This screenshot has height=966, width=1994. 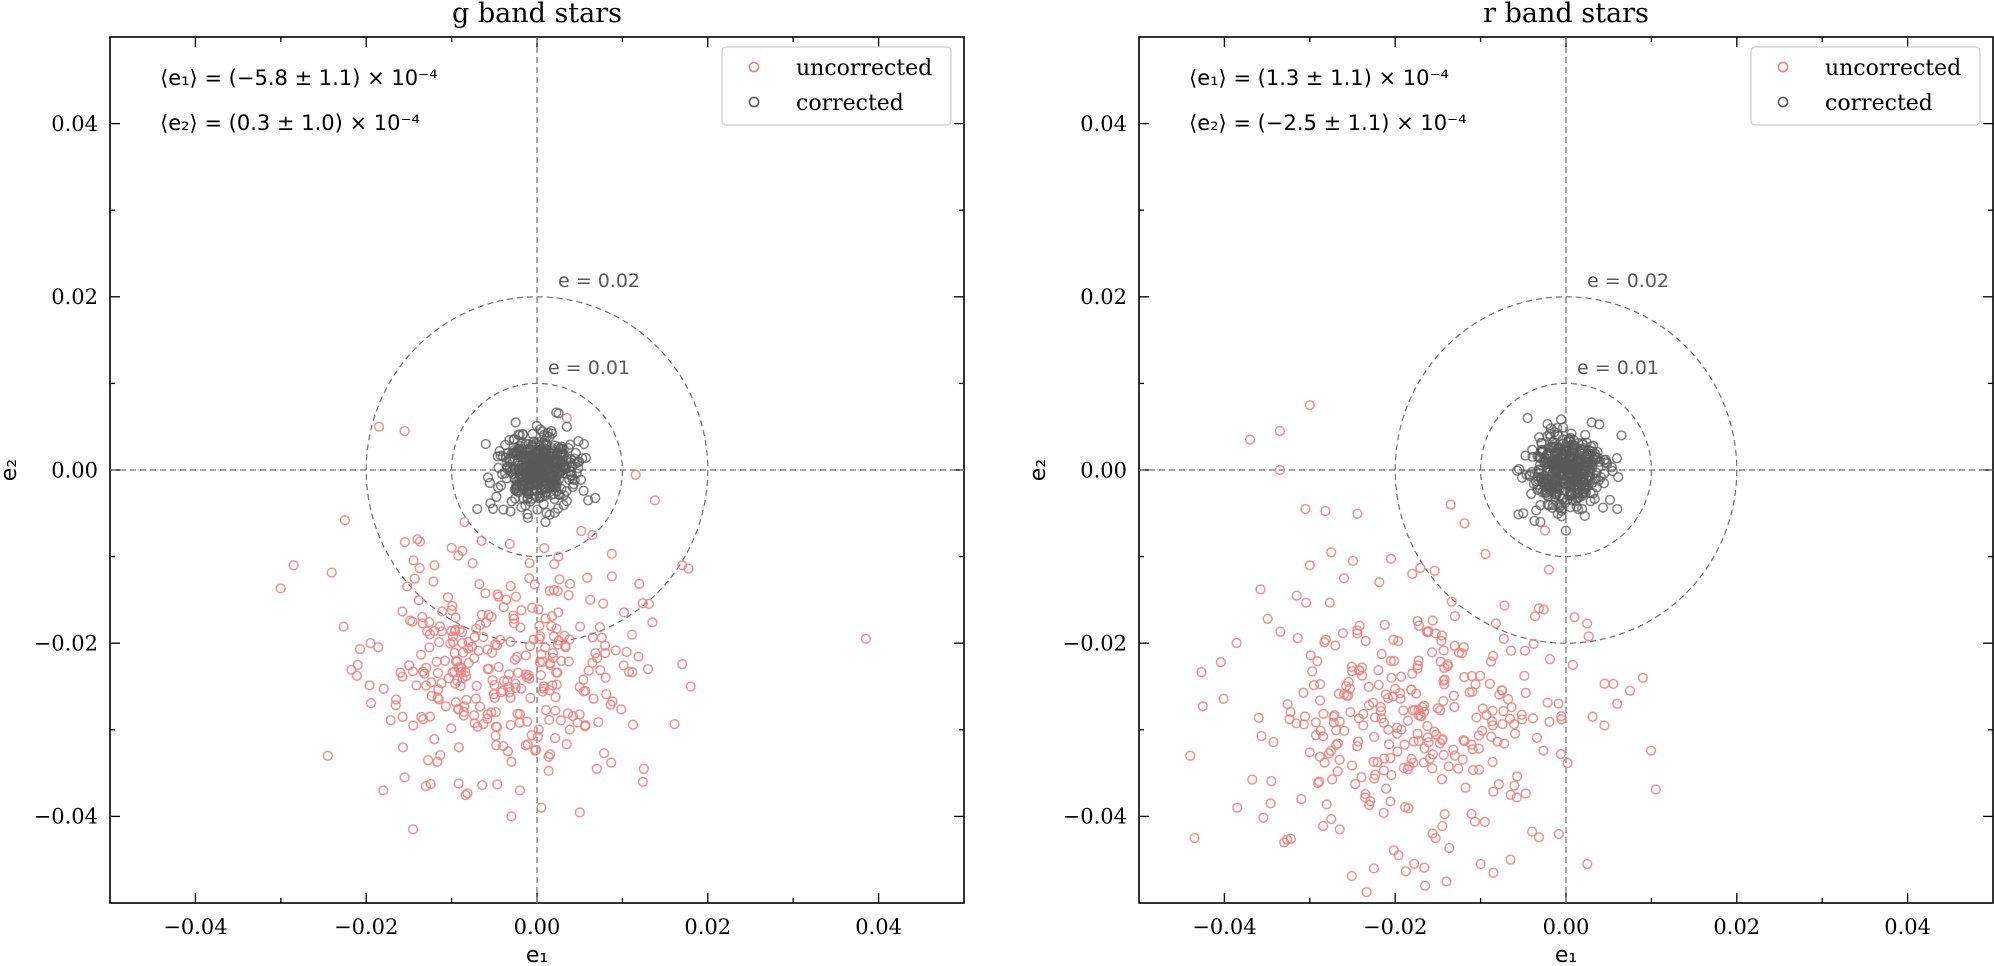 What do you see at coordinates (1893, 68) in the screenshot?
I see `legend-label-uncorrected: uncorrected` at bounding box center [1893, 68].